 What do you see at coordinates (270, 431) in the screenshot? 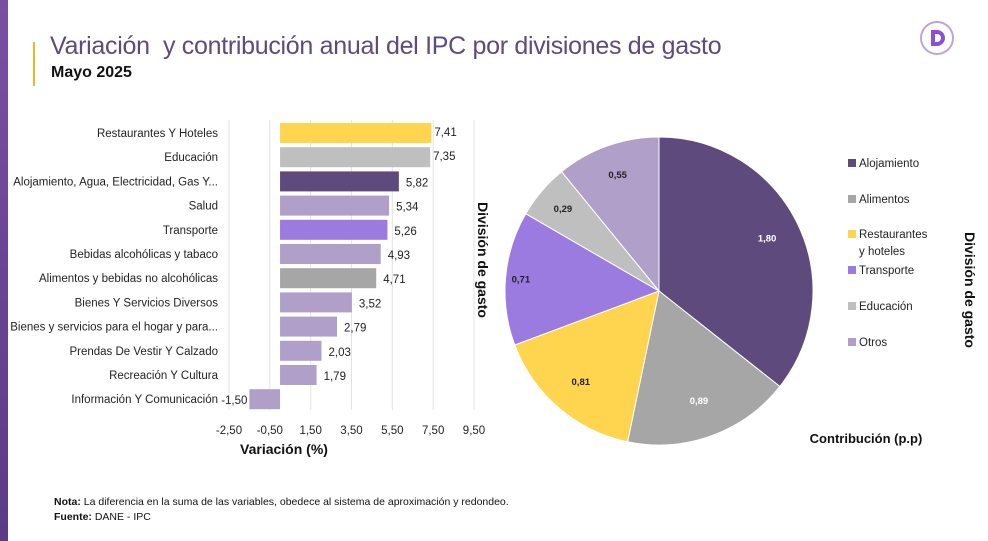
I see `x-tick-label: -0,50` at bounding box center [270, 431].